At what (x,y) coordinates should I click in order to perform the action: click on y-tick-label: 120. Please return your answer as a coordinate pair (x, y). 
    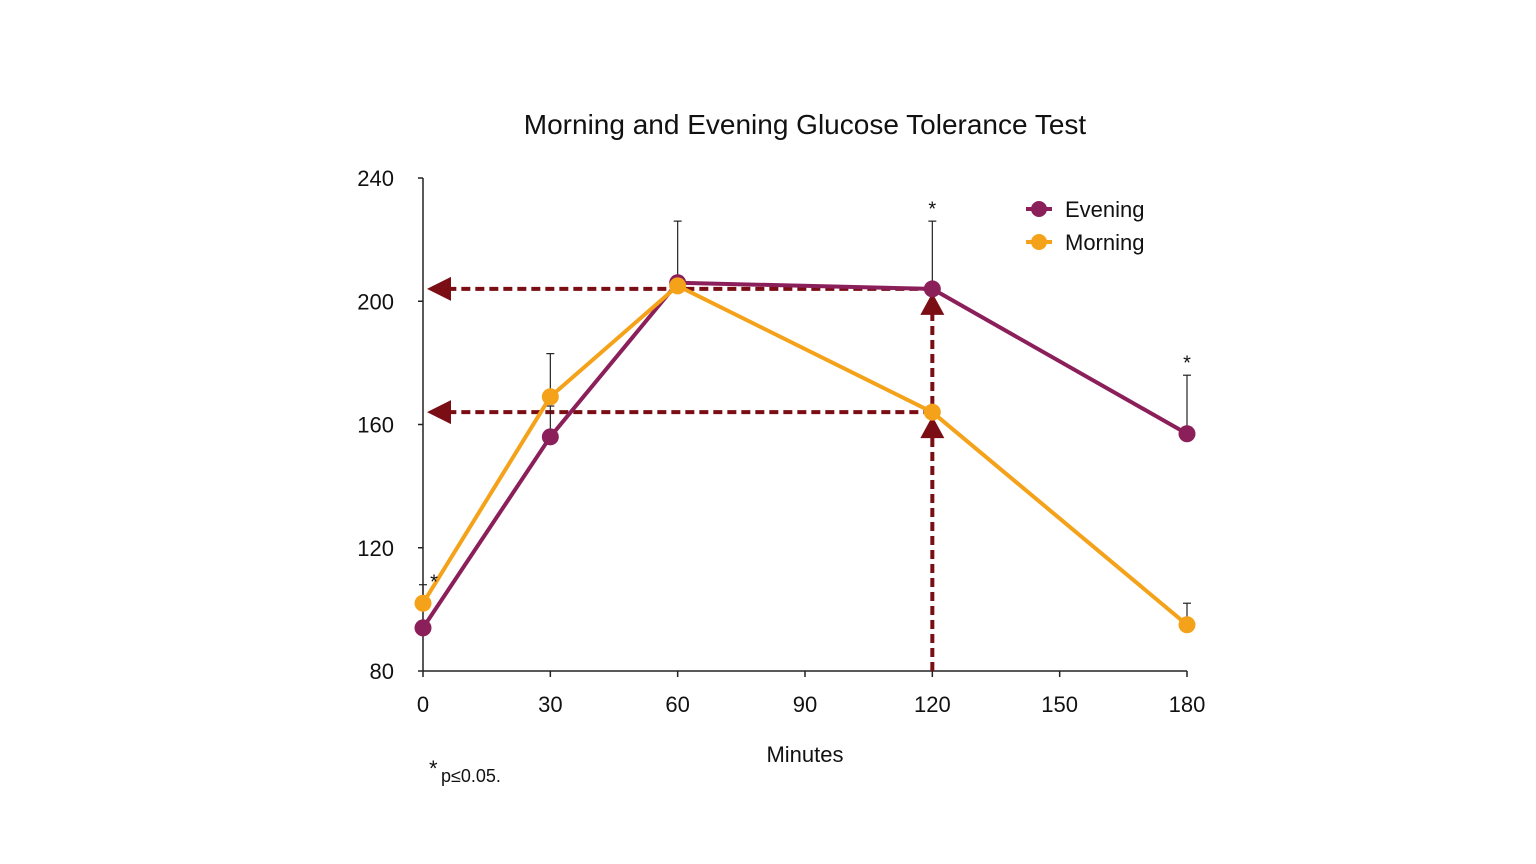
    Looking at the image, I should click on (375, 548).